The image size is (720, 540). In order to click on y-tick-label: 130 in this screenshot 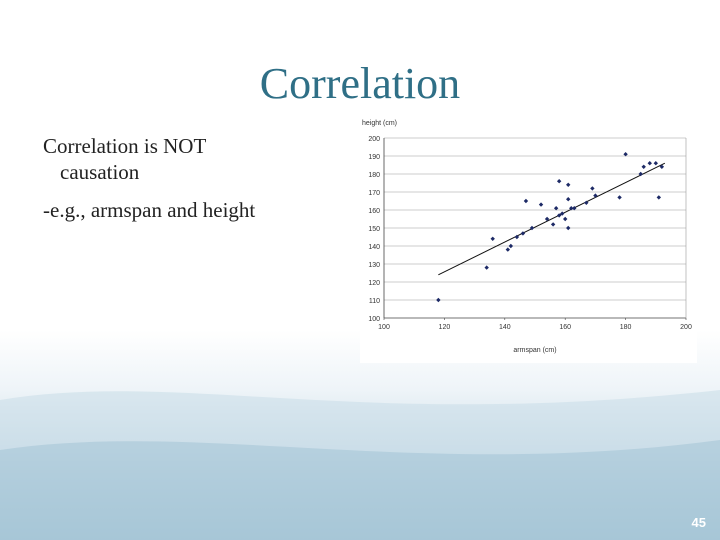, I will do `click(374, 265)`.